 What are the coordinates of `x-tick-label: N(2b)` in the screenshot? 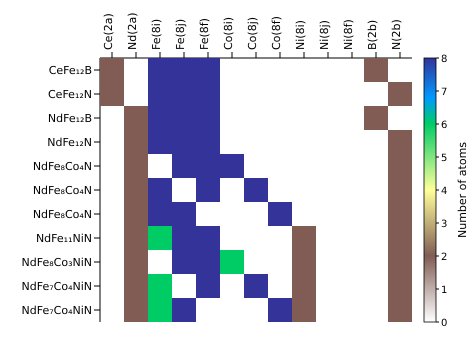 It's located at (396, 34).